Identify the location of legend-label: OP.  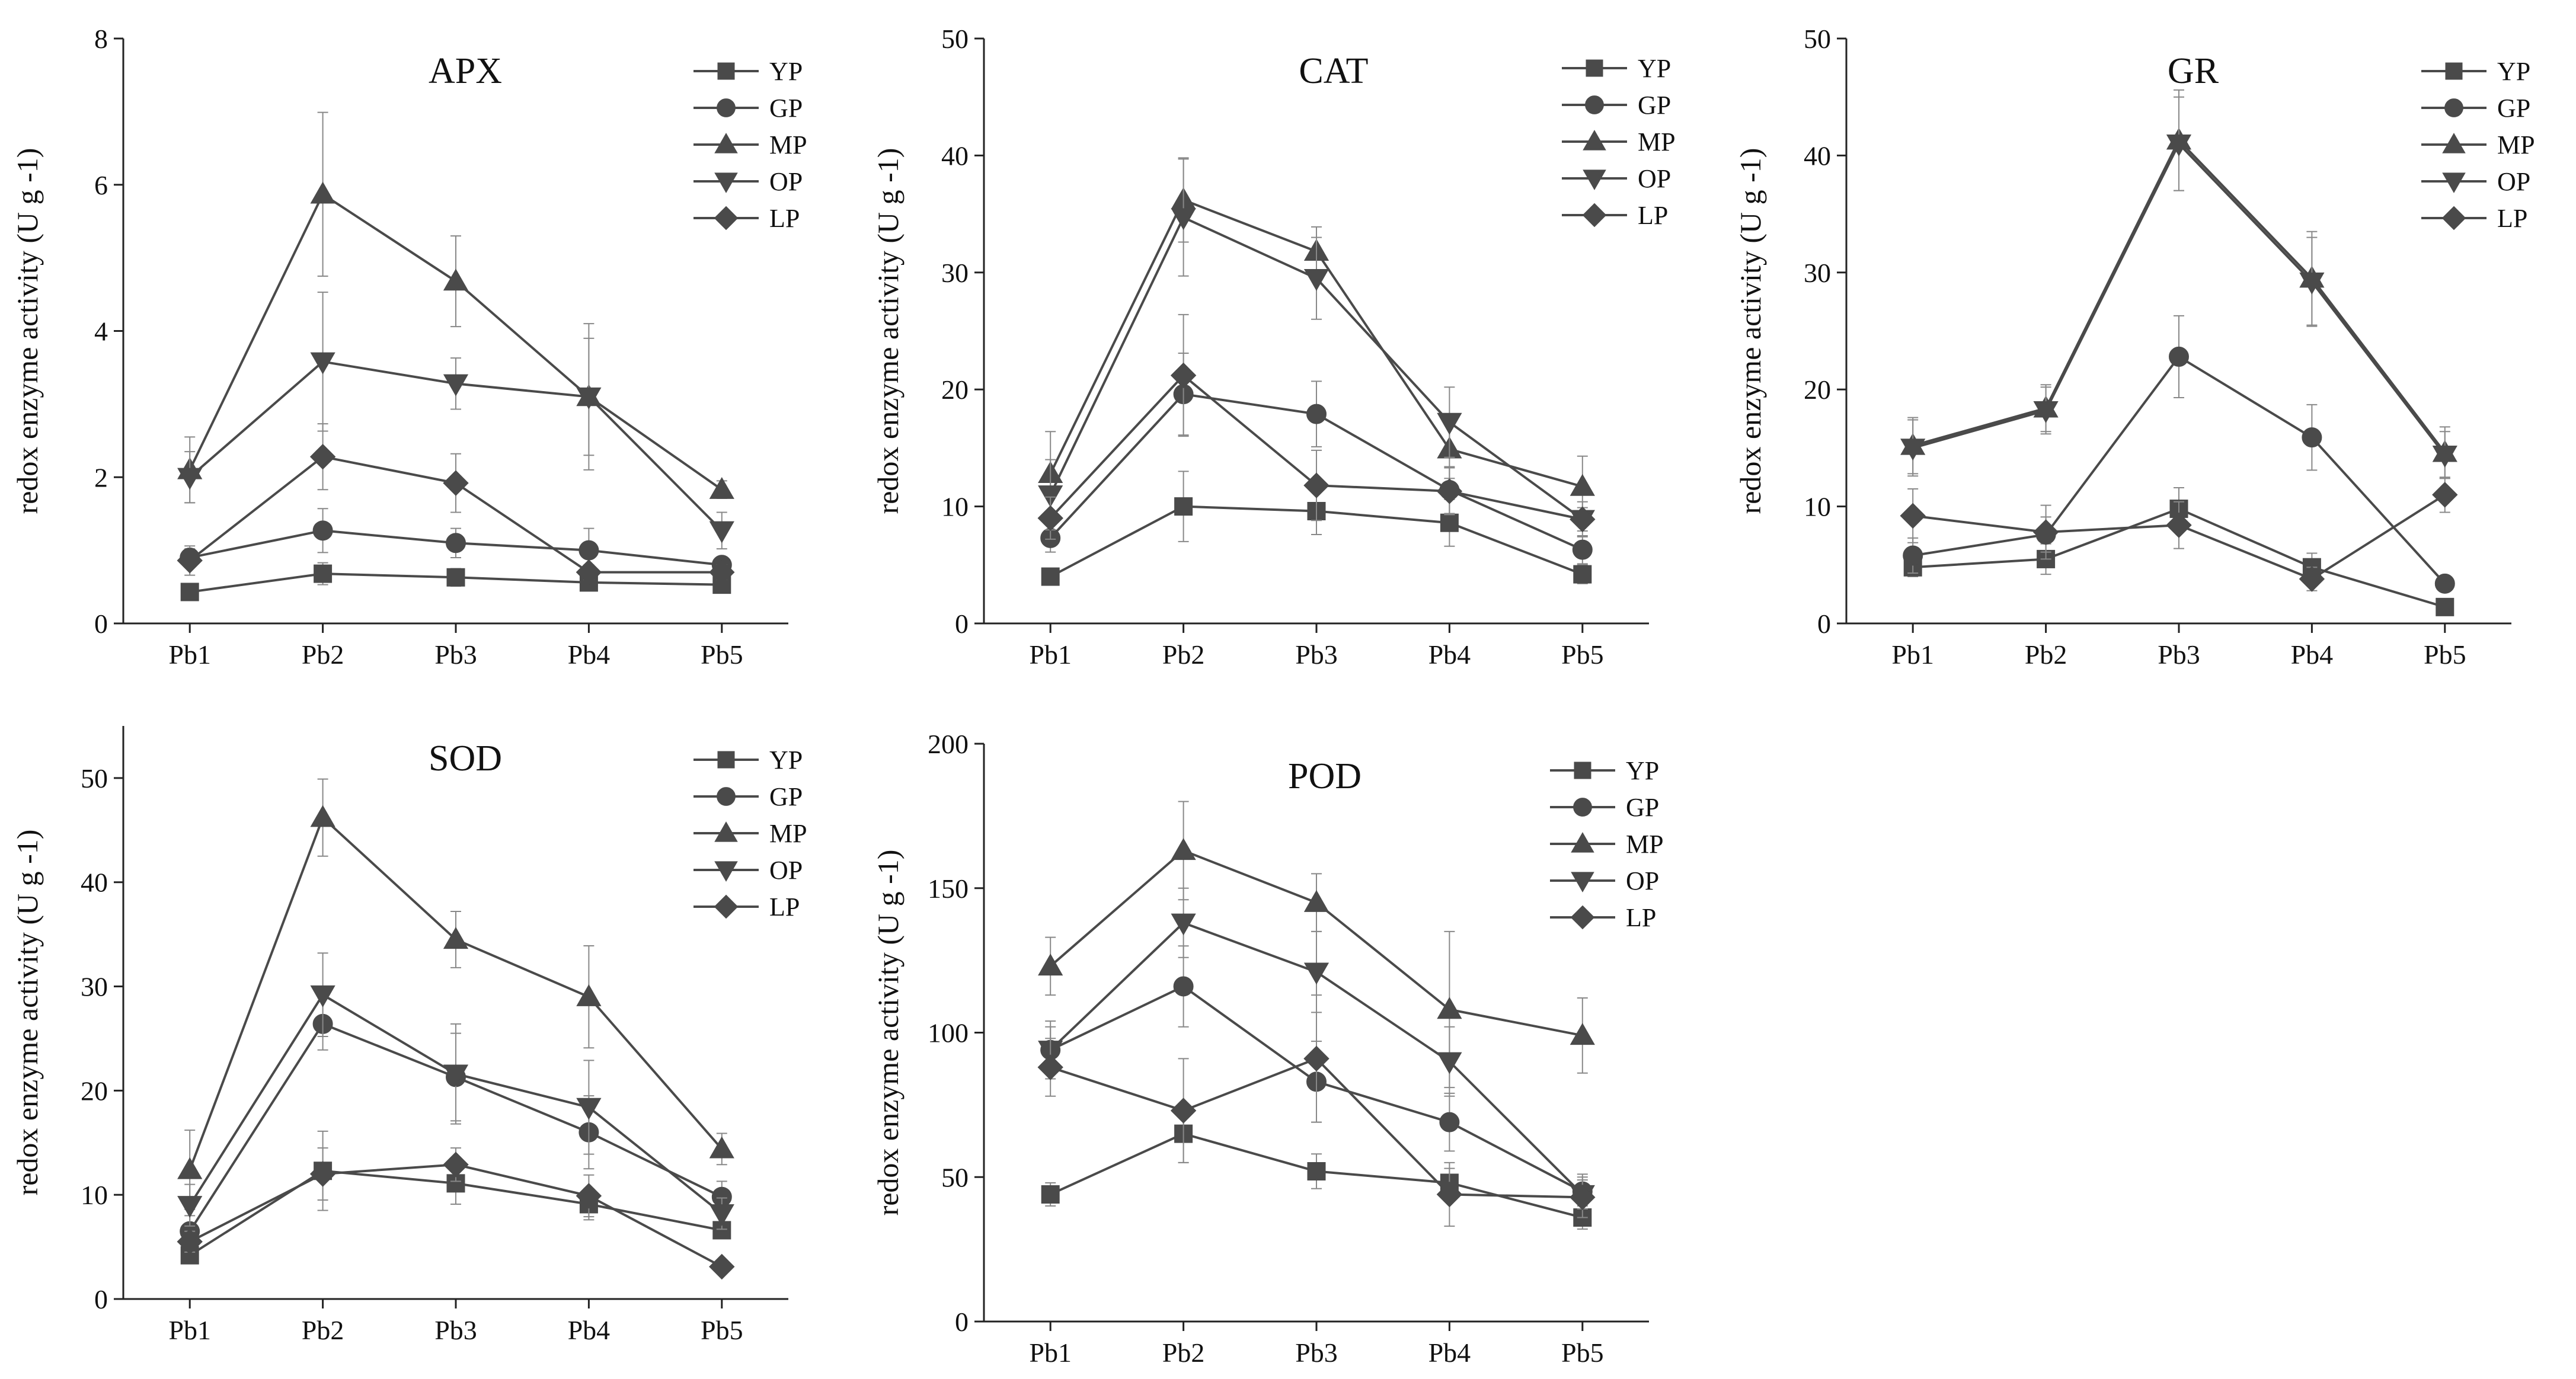
(2513, 181).